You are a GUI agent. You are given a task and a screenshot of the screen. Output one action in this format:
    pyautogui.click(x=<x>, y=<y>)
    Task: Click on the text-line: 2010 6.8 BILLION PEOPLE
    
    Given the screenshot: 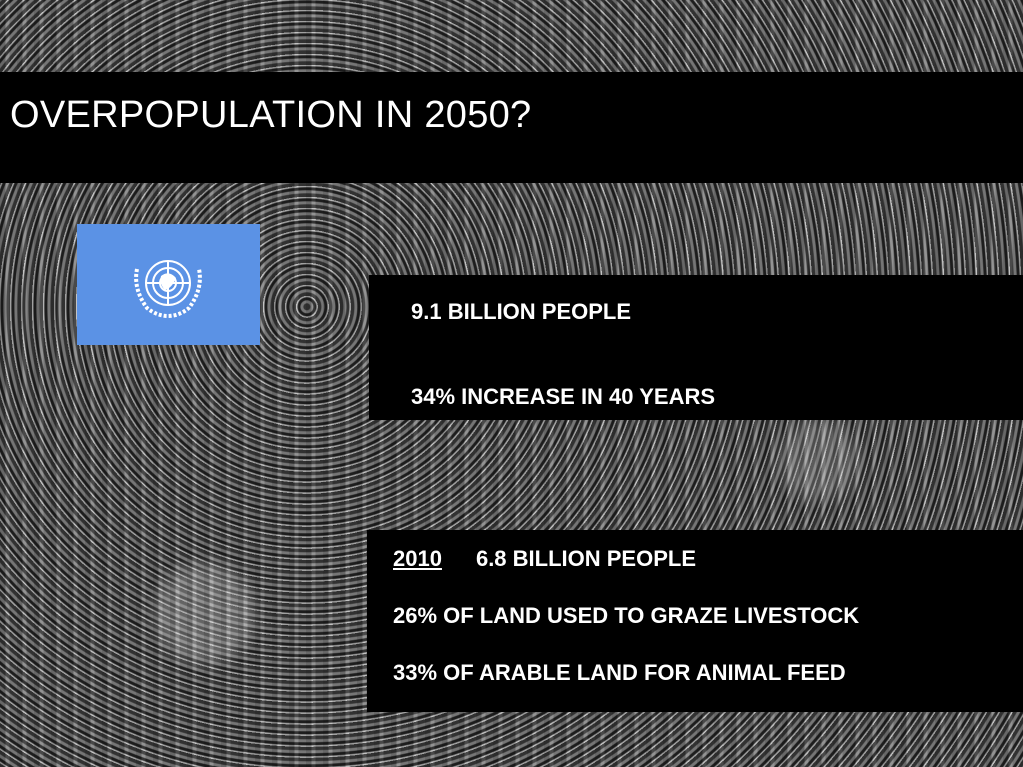 What is the action you would take?
    pyautogui.click(x=544, y=559)
    